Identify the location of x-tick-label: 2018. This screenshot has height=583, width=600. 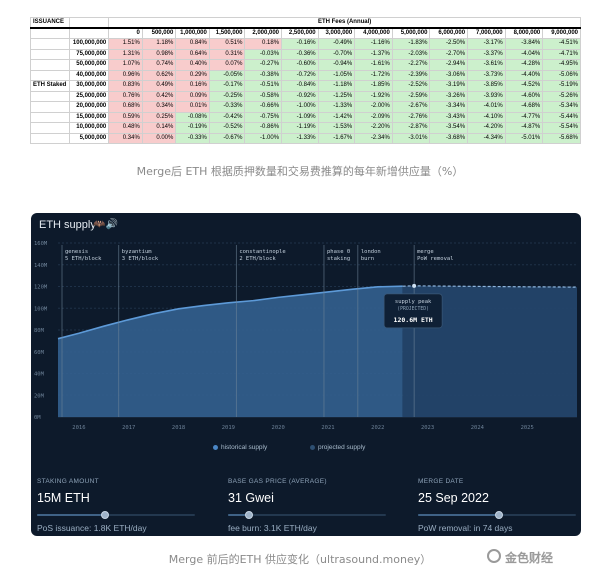
(178, 428).